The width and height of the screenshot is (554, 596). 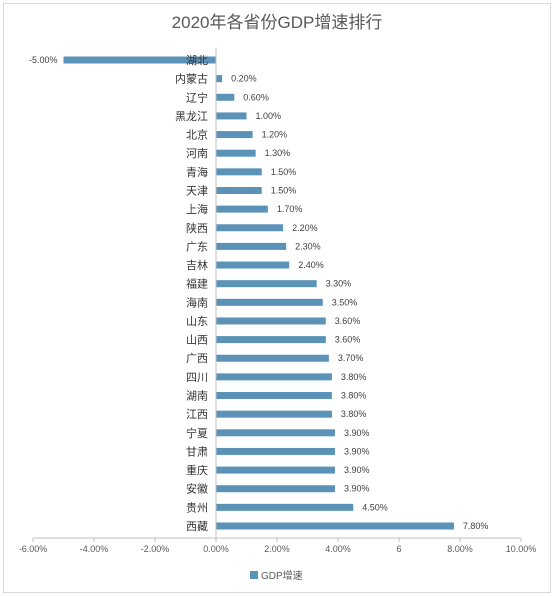 What do you see at coordinates (197, 340) in the screenshot?
I see `category-label-16: 山西` at bounding box center [197, 340].